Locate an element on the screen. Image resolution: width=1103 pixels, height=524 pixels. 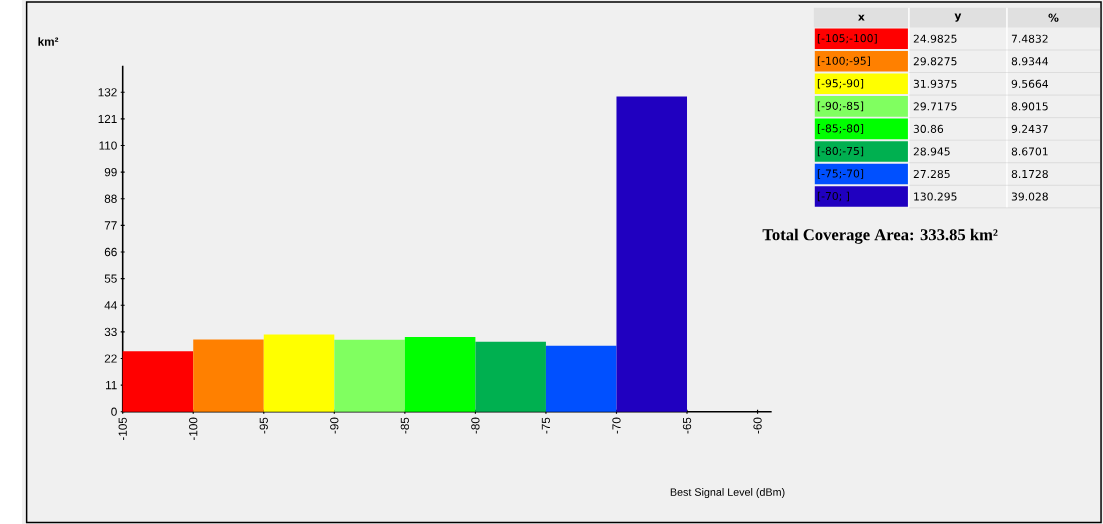
text: 9.5664 is located at coordinates (1030, 83).